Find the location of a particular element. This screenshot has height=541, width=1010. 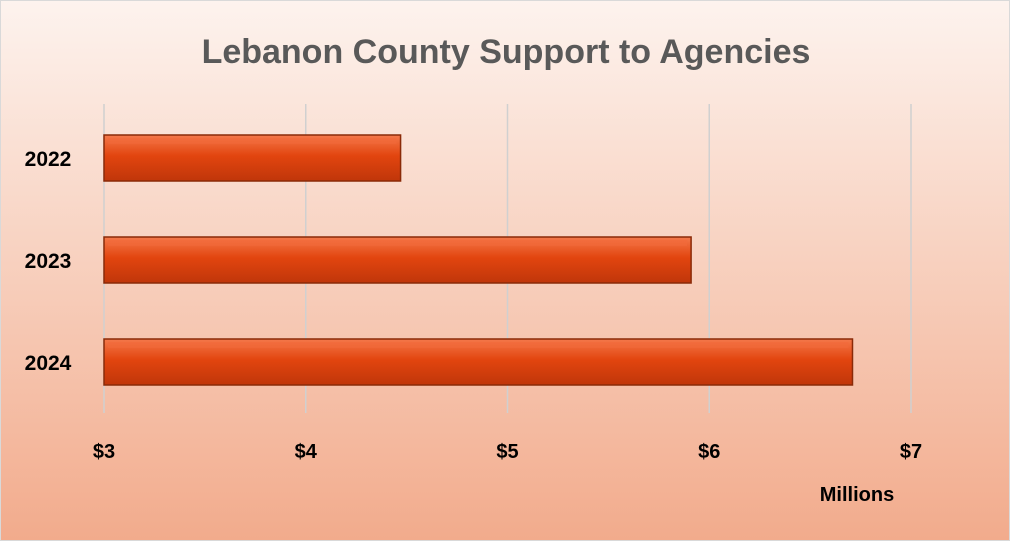

category-label-2023: 2023 is located at coordinates (48, 261).